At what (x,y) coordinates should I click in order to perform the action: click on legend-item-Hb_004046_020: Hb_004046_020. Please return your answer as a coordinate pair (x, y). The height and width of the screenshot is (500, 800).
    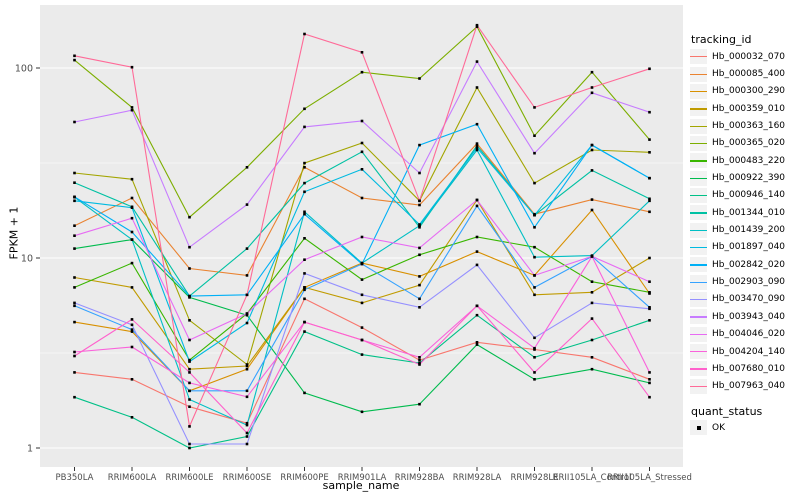
    Looking at the image, I should click on (737, 334).